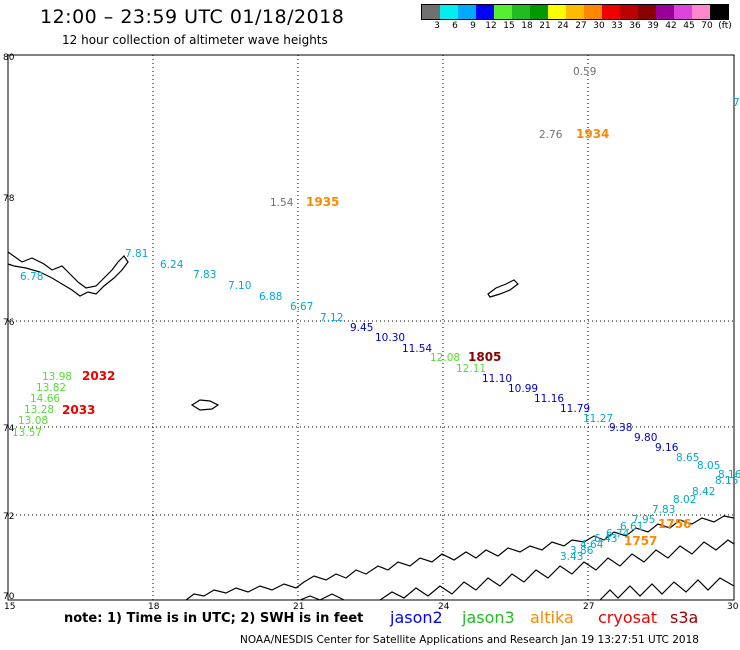 The width and height of the screenshot is (740, 650). What do you see at coordinates (51, 388) in the screenshot?
I see `wave-height-value: 13.82` at bounding box center [51, 388].